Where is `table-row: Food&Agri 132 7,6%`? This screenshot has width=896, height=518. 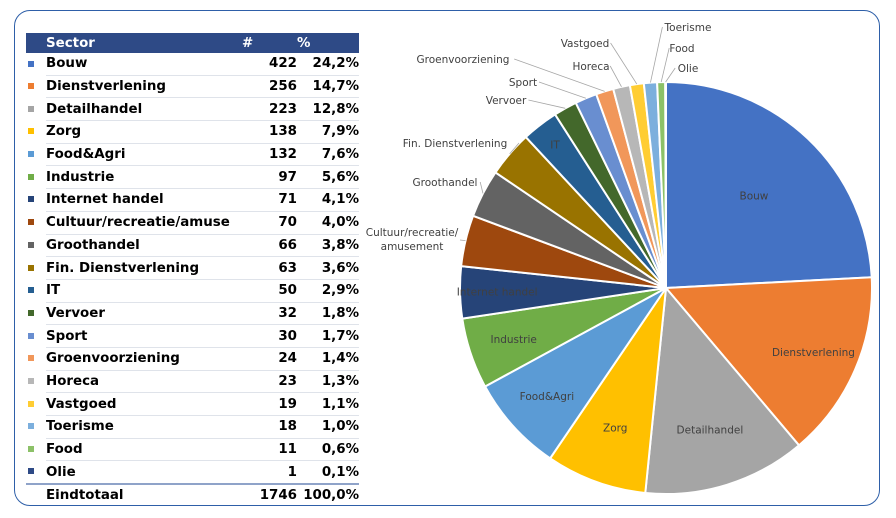 table-row: Food&Agri 132 7,6% is located at coordinates (192, 155).